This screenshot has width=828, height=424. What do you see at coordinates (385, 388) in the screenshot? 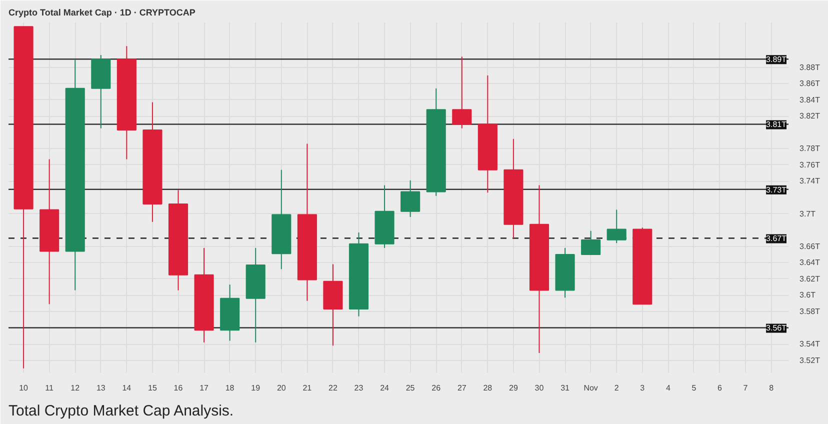
I see `x-tick-label: 24` at bounding box center [385, 388].